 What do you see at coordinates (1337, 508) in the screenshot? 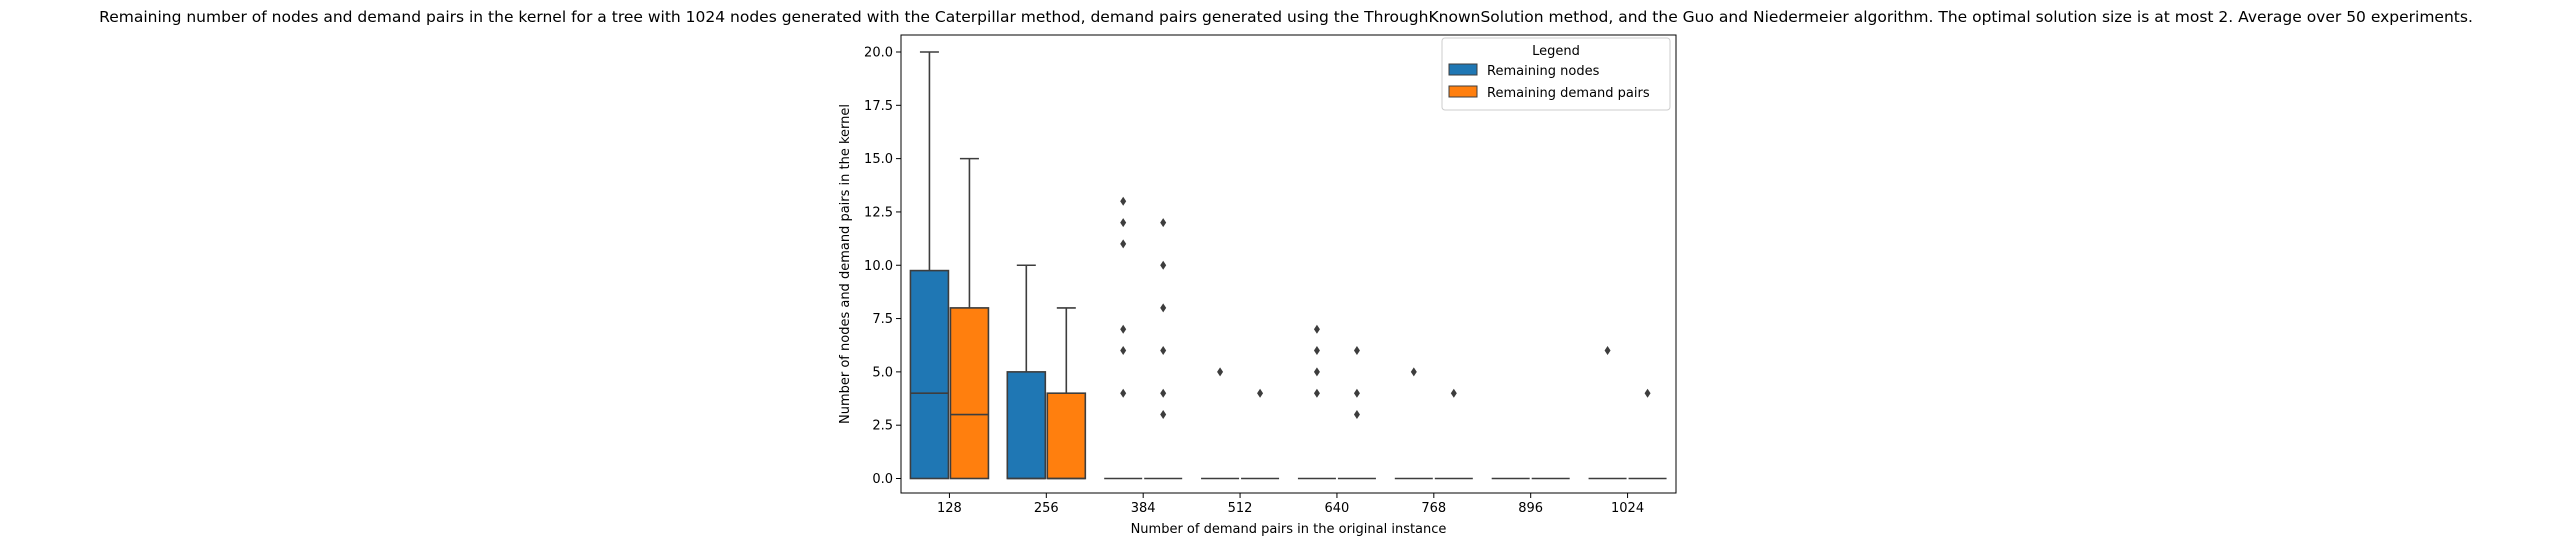
I see `x-tick-label: 640` at bounding box center [1337, 508].